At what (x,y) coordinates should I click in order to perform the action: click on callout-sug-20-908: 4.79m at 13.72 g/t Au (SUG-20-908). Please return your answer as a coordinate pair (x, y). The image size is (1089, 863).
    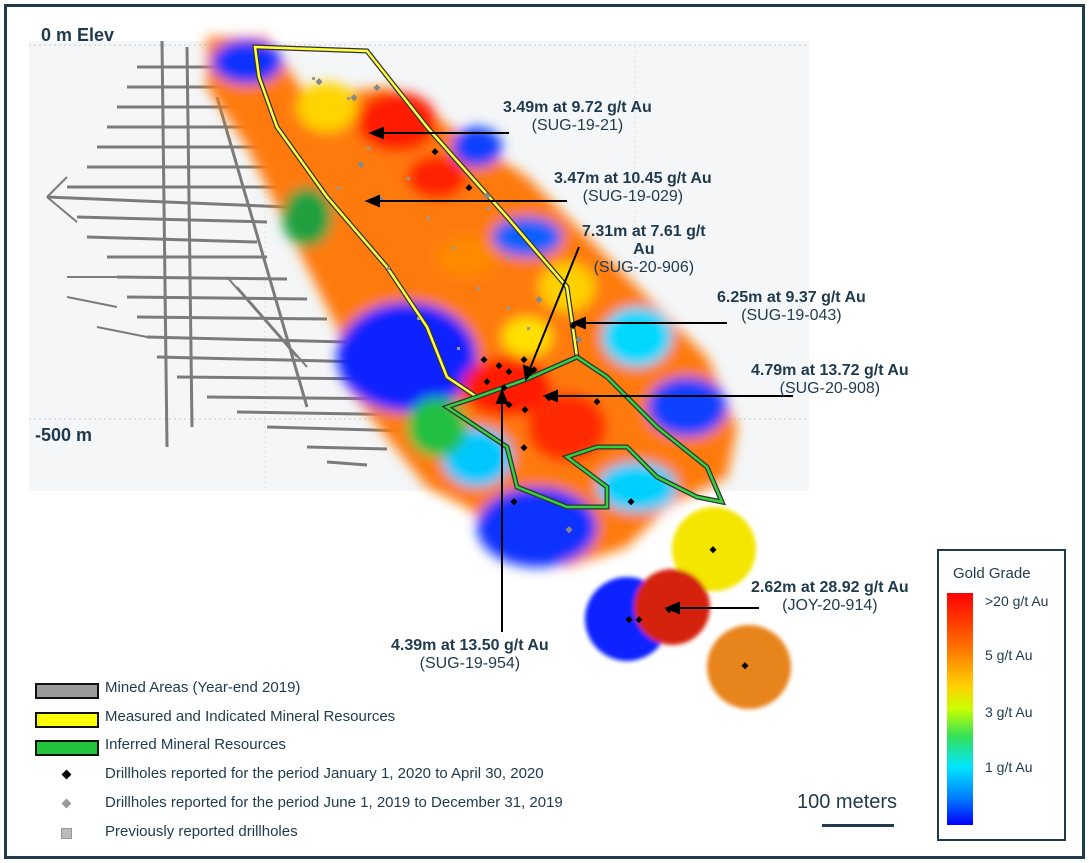
    Looking at the image, I should click on (830, 380).